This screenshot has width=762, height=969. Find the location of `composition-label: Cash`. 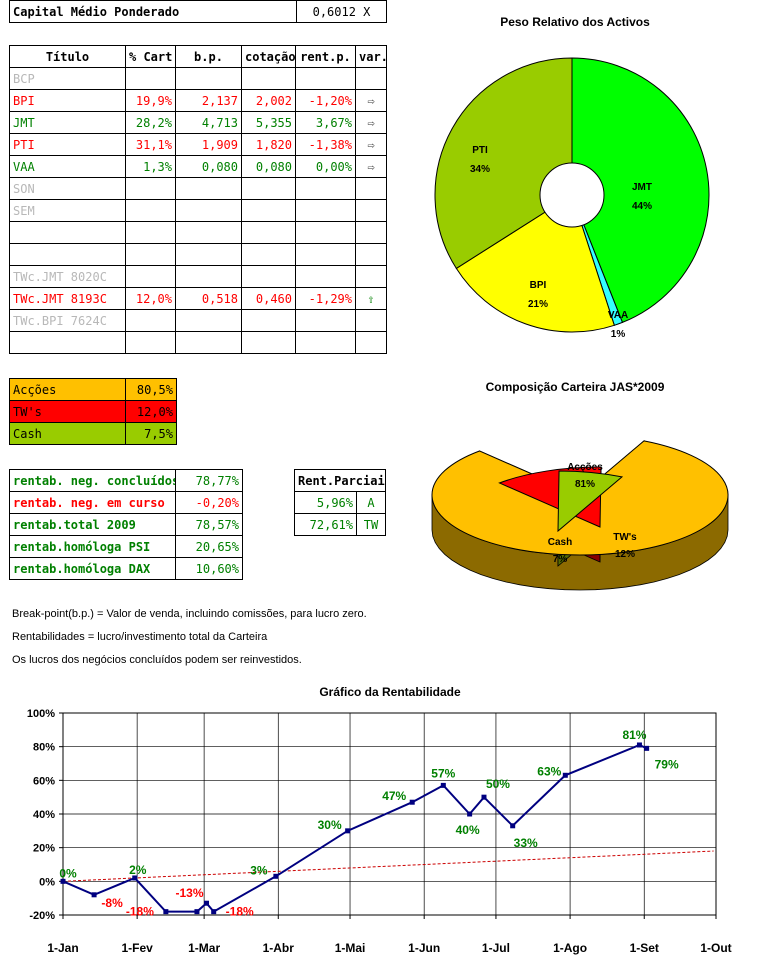

composition-label: Cash is located at coordinates (67, 433).